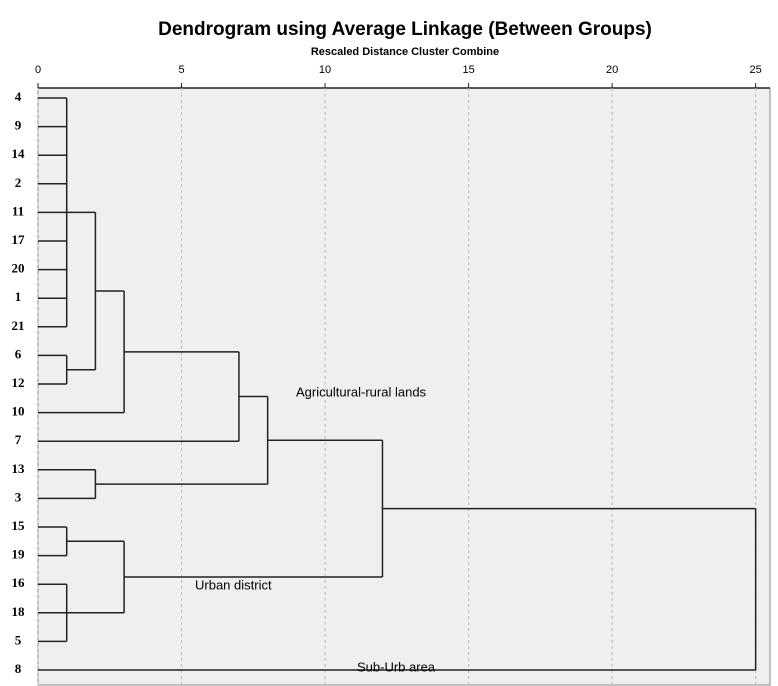 The height and width of the screenshot is (686, 778). Describe the element at coordinates (18, 268) in the screenshot. I see `leaf-label: 20` at that location.